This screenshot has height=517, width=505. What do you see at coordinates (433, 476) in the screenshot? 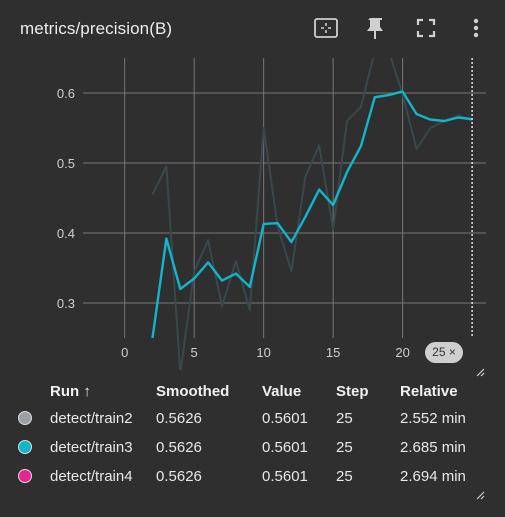
I see `relative-time: 2.694 min` at bounding box center [433, 476].